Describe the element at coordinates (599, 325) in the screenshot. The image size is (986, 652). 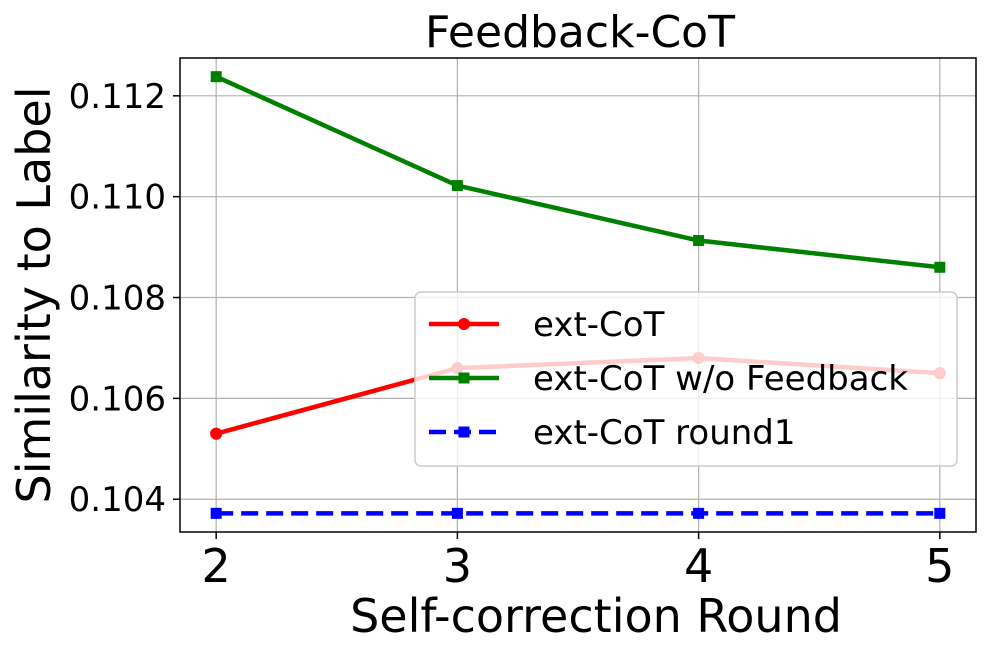
I see `legend-label: ext-CoT` at that location.